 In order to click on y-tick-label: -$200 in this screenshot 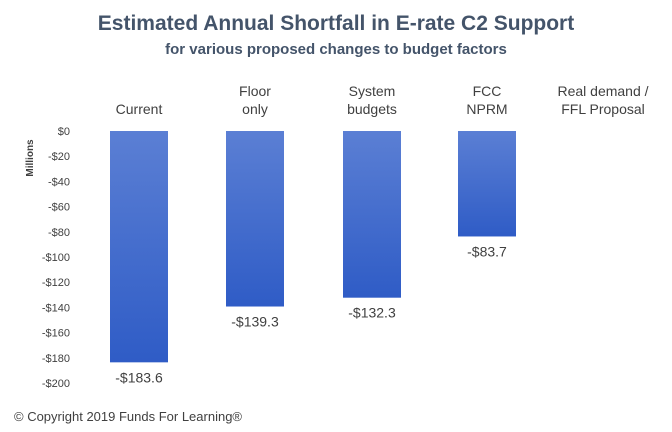, I will do `click(56, 384)`.